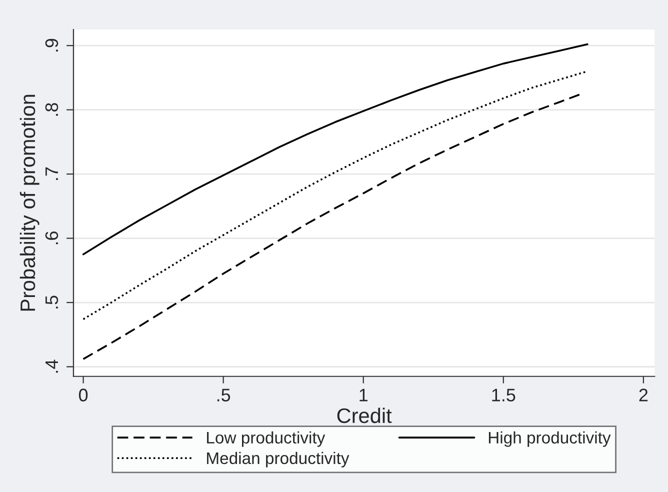 The height and width of the screenshot is (492, 668). What do you see at coordinates (51, 109) in the screenshot?
I see `y-tick-label: .8` at bounding box center [51, 109].